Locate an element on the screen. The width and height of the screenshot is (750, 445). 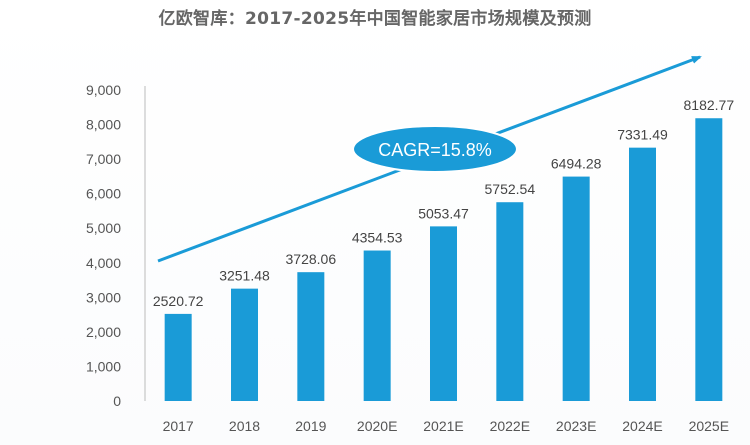
x-tick-label: 2021E is located at coordinates (443, 426).